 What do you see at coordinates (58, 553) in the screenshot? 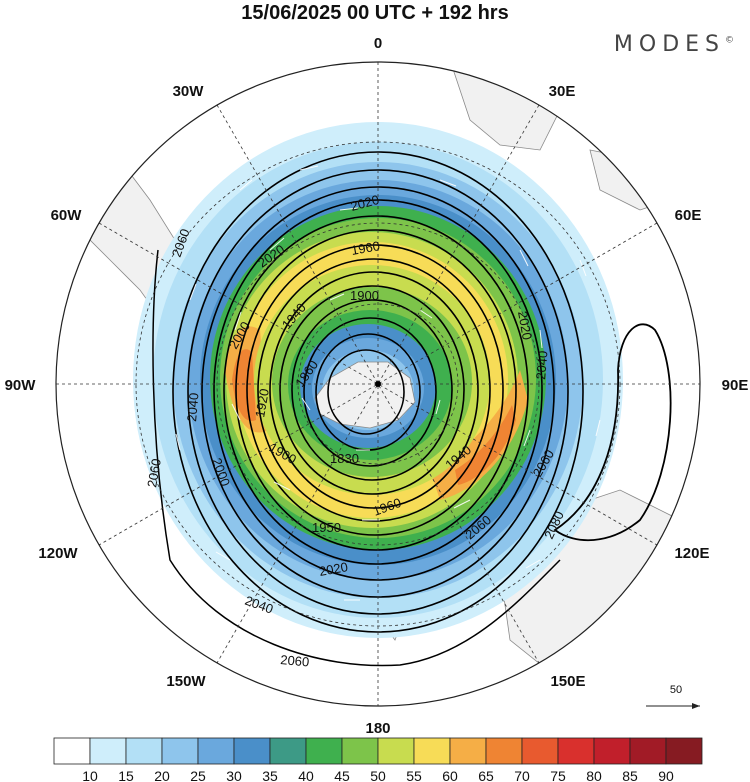
I see `lon-label-120w: 120W` at bounding box center [58, 553].